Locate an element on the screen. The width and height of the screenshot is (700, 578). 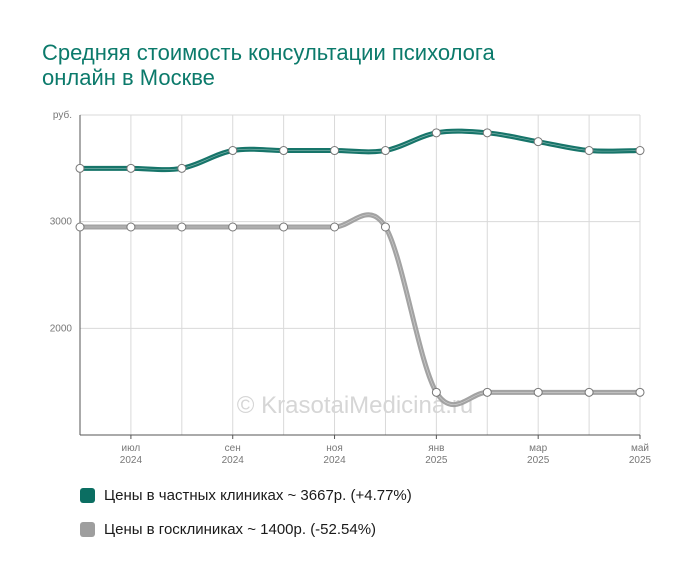
legend-item-public: Цены в госклиниках ~ 1400р. (-52.54%) is located at coordinates (246, 529).